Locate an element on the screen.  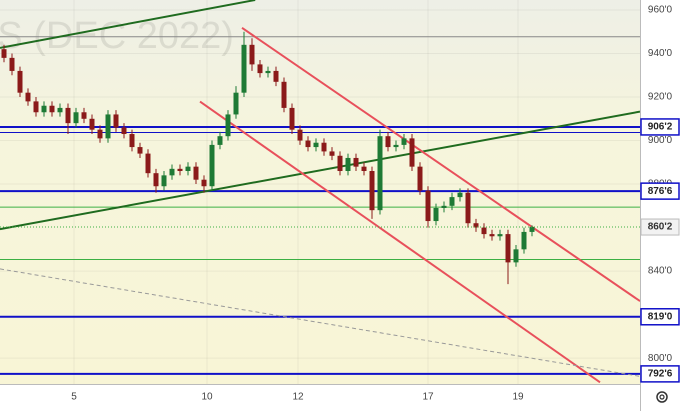
x-tick-label: 12 is located at coordinates (298, 397).